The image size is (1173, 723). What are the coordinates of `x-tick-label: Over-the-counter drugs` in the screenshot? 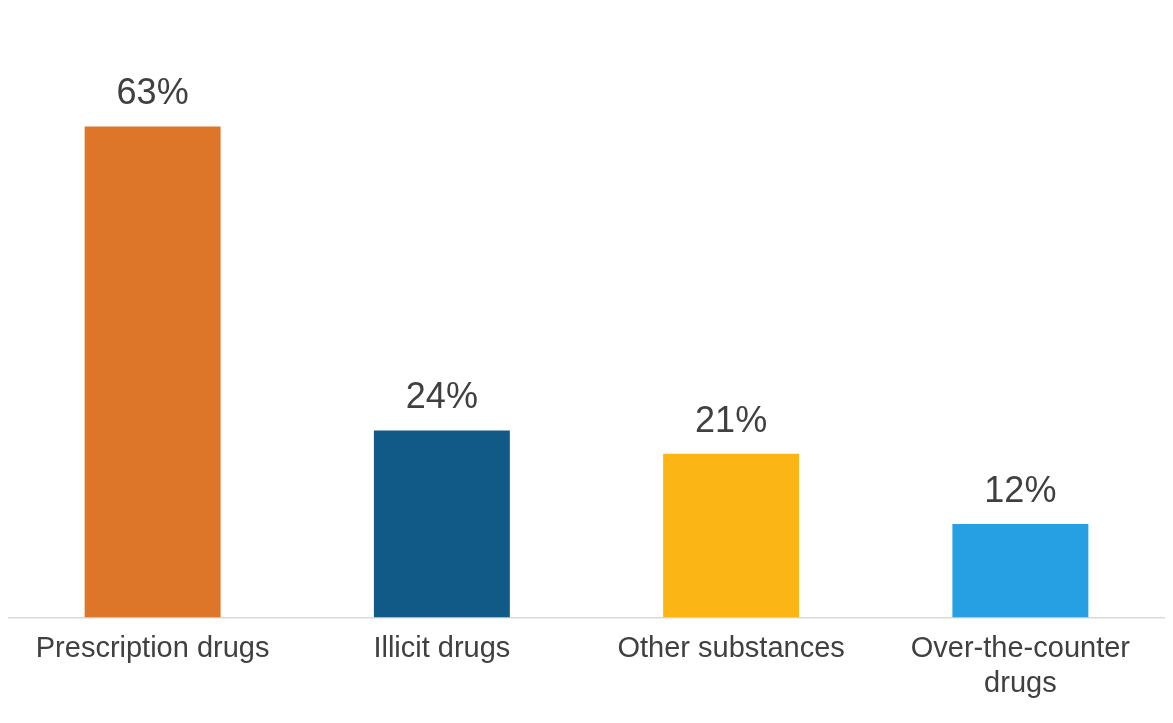 It's located at (1020, 664).